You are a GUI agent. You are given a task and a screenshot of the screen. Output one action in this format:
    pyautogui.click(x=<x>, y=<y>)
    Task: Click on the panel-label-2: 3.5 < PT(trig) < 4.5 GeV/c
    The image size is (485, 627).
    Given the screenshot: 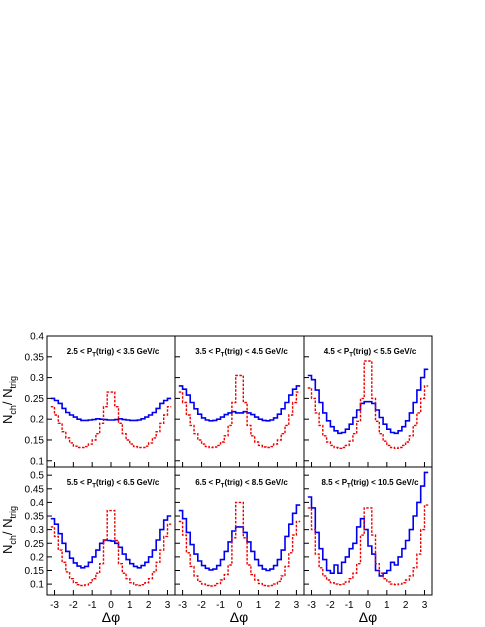 What is the action you would take?
    pyautogui.click(x=241, y=353)
    